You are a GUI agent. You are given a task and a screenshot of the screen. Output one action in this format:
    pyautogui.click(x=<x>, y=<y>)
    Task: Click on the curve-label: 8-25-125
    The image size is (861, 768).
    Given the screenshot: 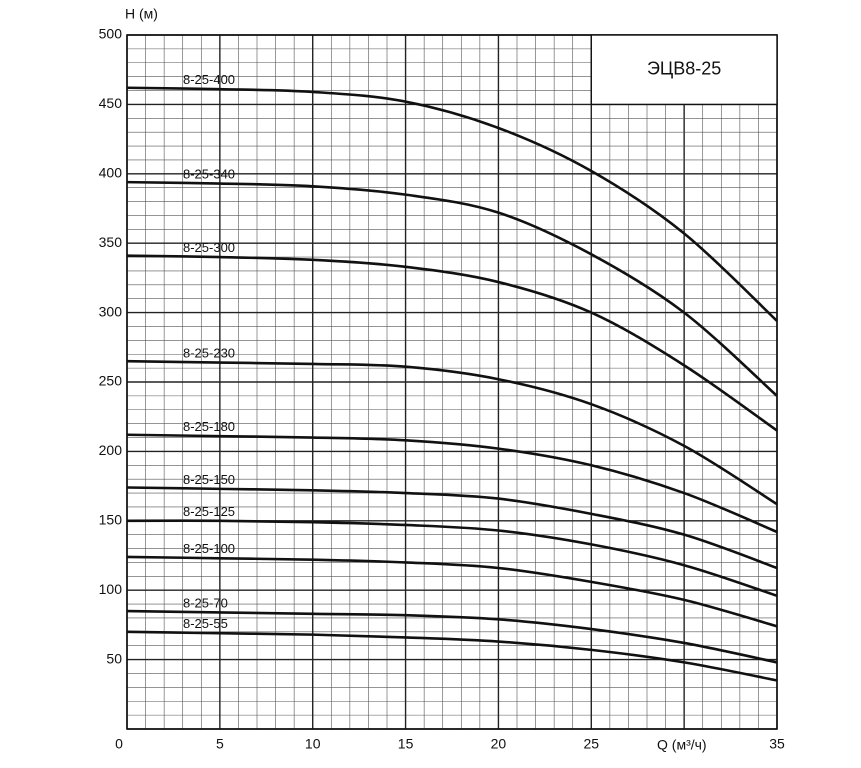 What is the action you would take?
    pyautogui.click(x=209, y=511)
    